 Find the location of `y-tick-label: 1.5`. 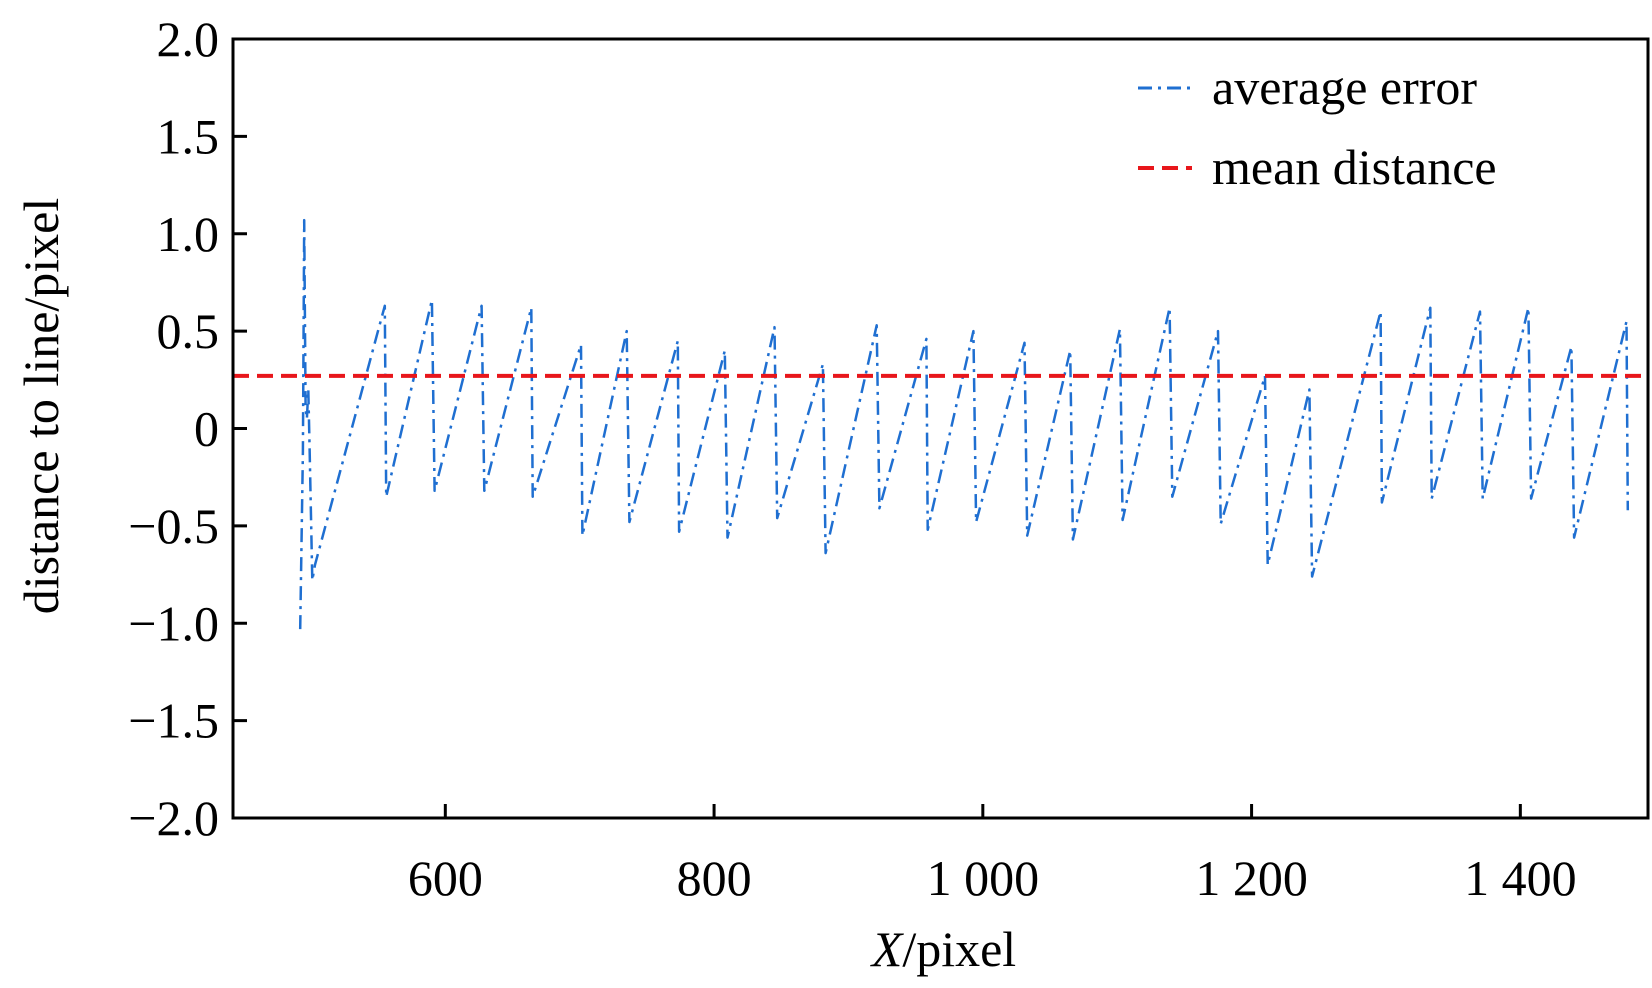

y-tick-label: 1.5 is located at coordinates (188, 136).